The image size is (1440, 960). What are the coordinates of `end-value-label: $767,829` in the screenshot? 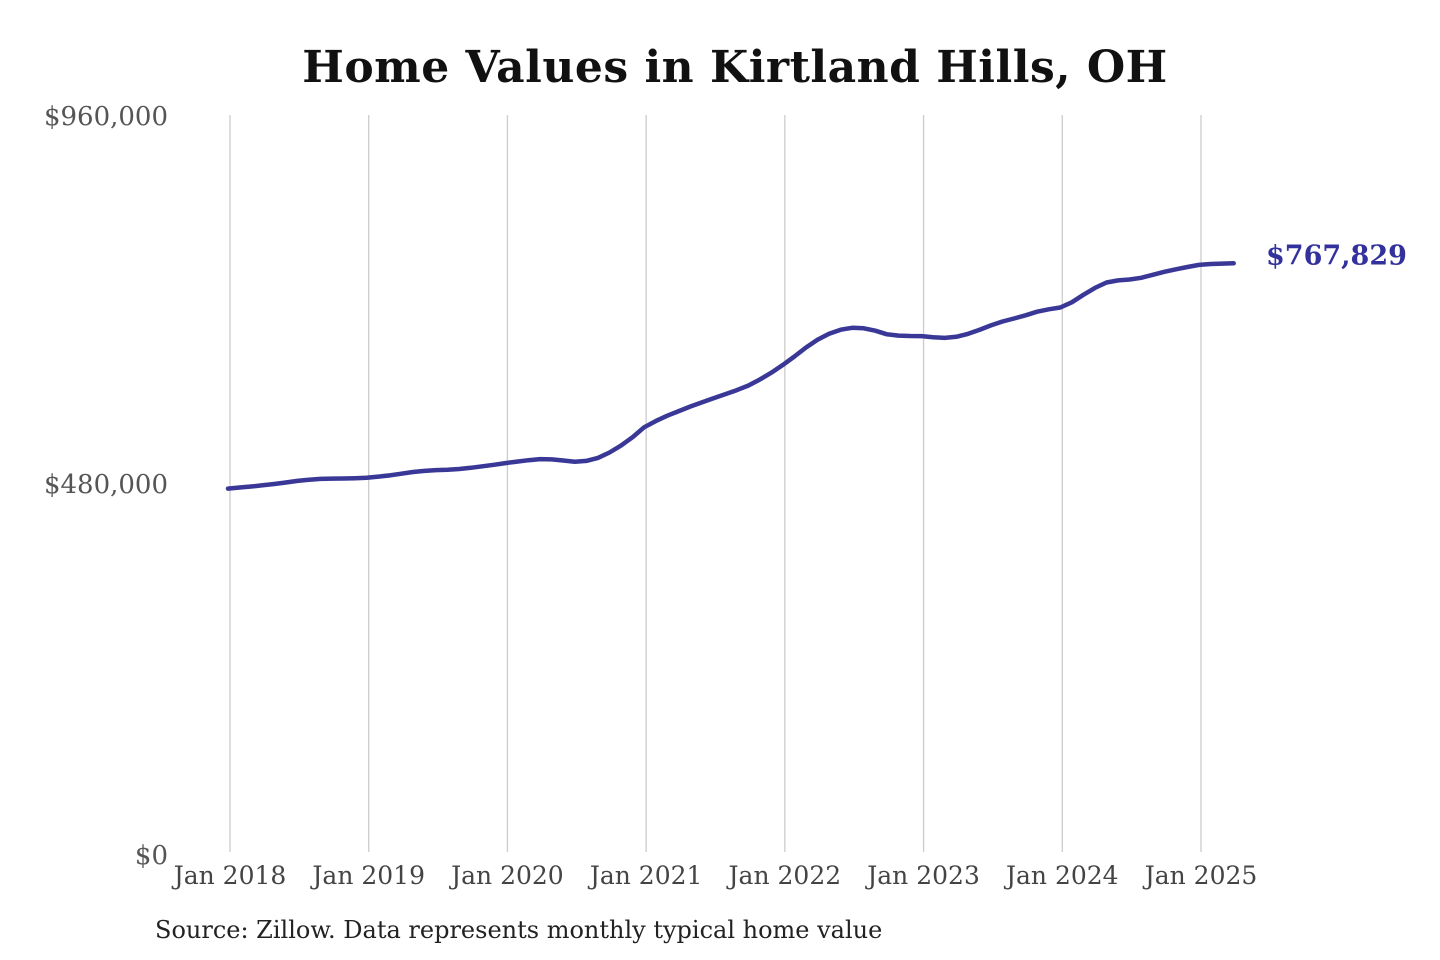 It's located at (1336, 256).